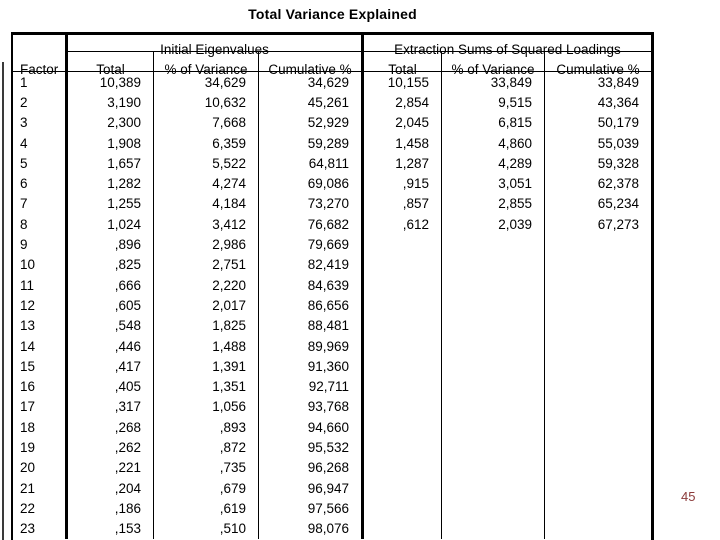 The height and width of the screenshot is (540, 720). I want to click on factor-cell: 22, so click(40, 508).